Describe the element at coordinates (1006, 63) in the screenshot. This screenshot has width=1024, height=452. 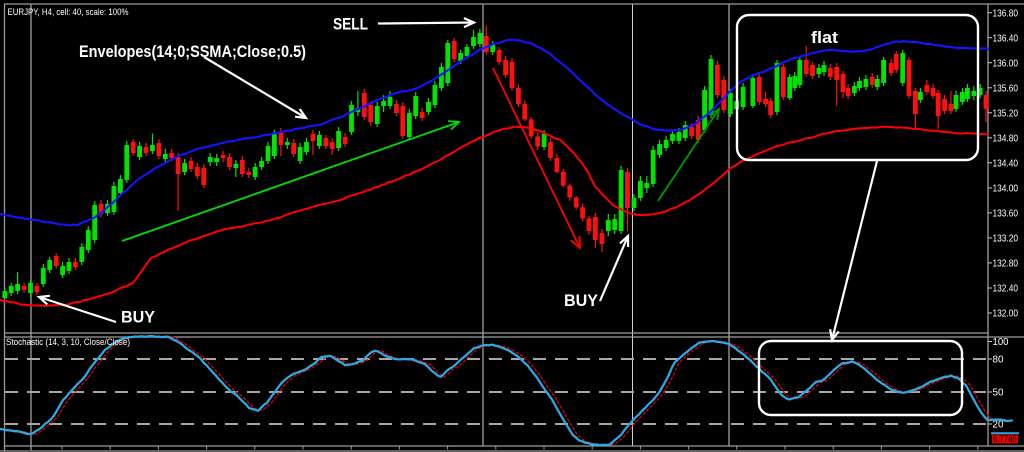
I see `svg-text: 136.00` at that location.